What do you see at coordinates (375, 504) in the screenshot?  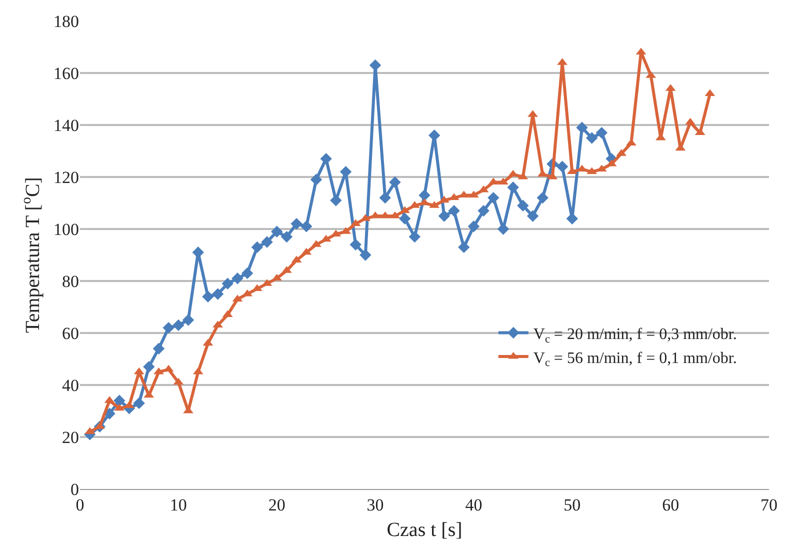 I see `x-tick-label: 30` at bounding box center [375, 504].